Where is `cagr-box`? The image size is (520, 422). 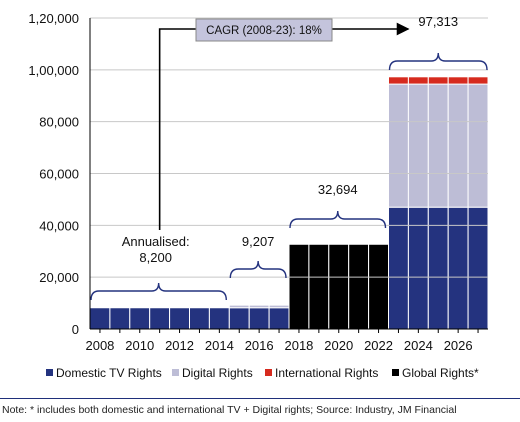 cagr-box is located at coordinates (264, 30).